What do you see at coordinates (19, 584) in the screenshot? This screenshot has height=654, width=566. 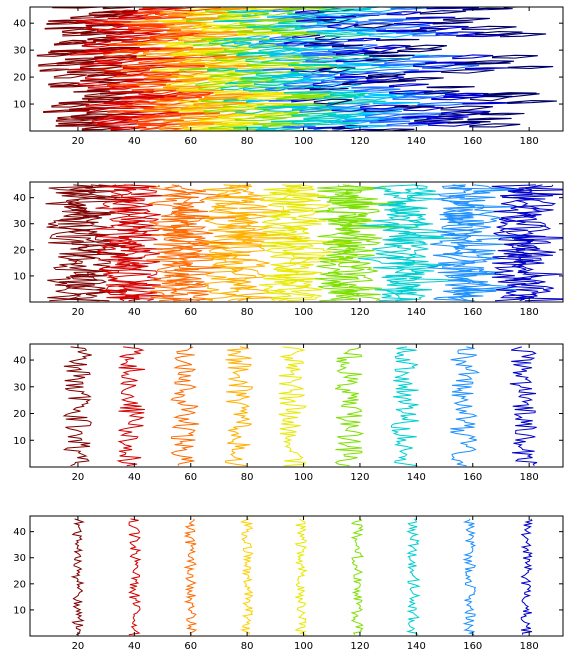 I see `y-tick-label: 20` at bounding box center [19, 584].